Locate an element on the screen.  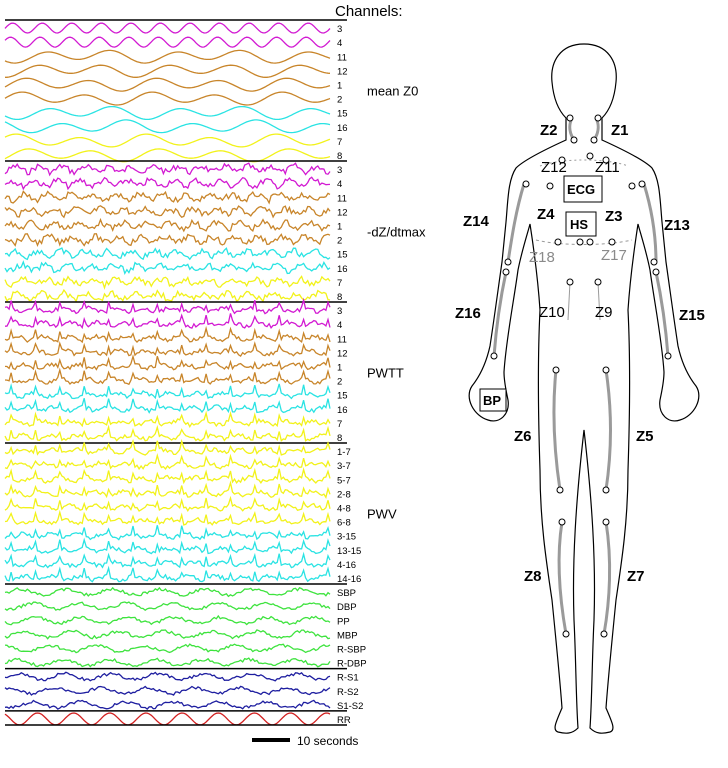
bp-box is located at coordinates (493, 400).